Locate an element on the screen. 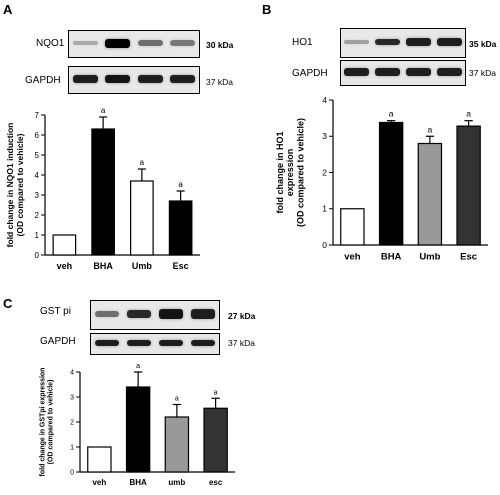  ho1-y-tick-label: 1 is located at coordinates (324, 209).